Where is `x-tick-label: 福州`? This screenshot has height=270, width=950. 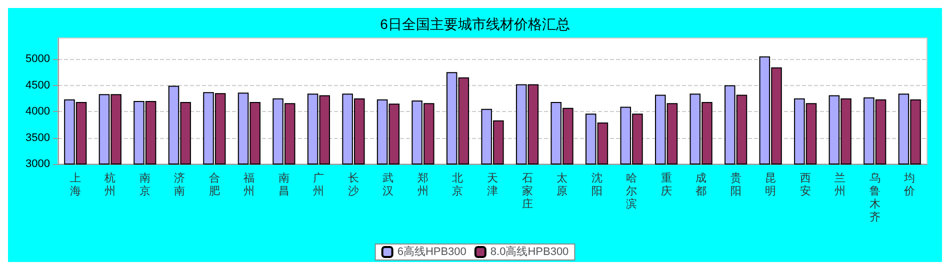 x-tick-label: 福州 is located at coordinates (249, 185).